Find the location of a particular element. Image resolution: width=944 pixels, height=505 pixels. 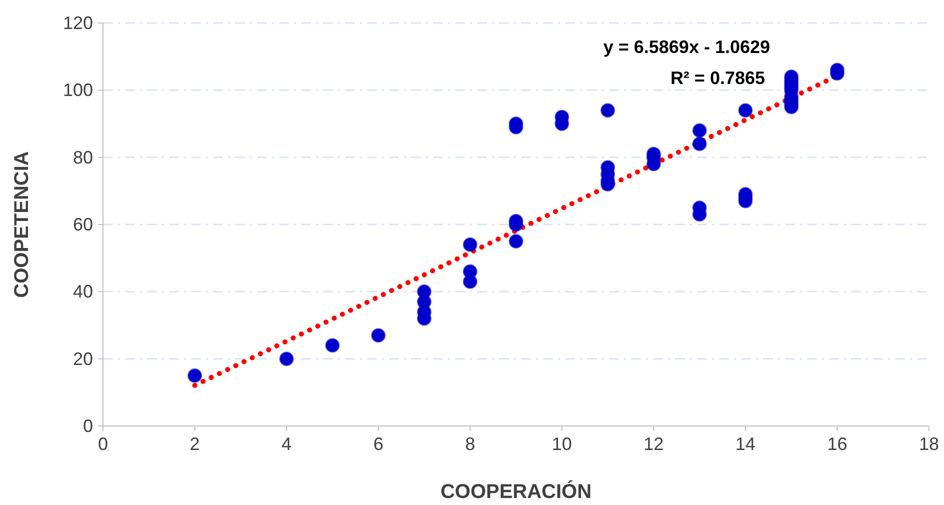

y-tick-label: 40 is located at coordinates (82, 292).